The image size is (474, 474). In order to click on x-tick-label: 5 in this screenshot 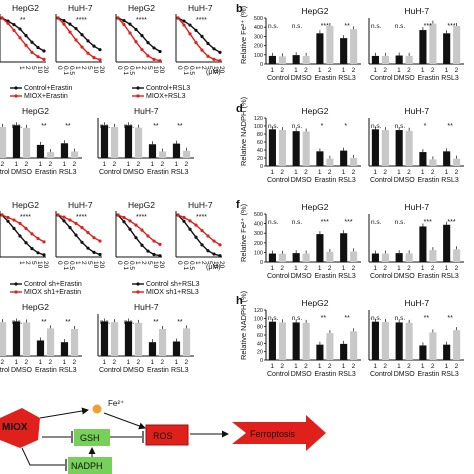, I will do `click(89, 263)`.